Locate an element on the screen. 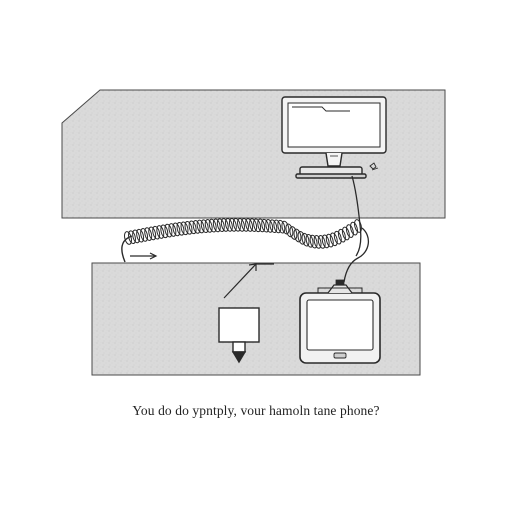 This screenshot has height=512, width=512. tablet-device-icon is located at coordinates (340, 321).